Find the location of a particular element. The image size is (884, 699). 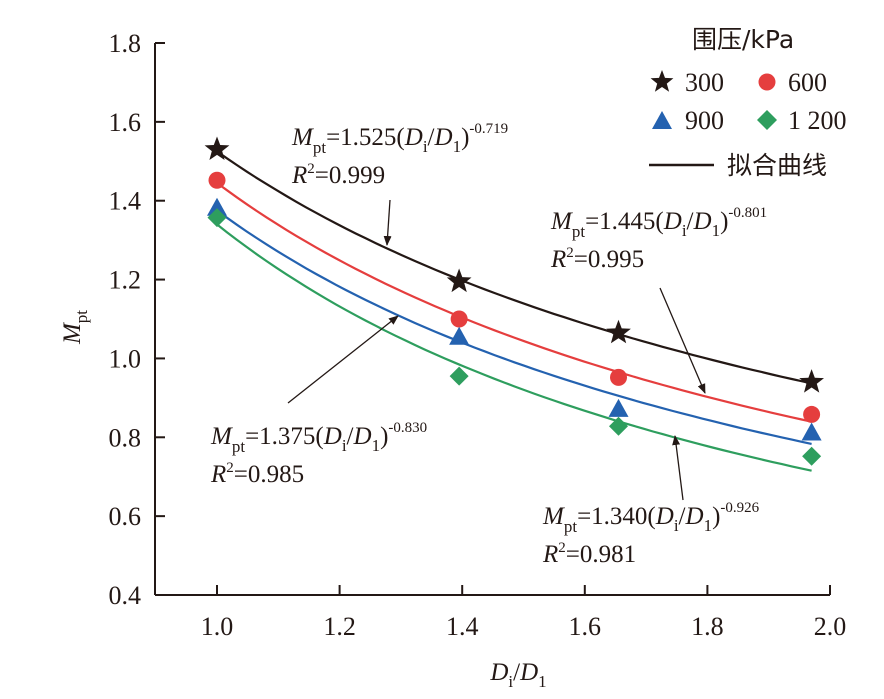

y-axis-label: Mpt is located at coordinates (75, 327).